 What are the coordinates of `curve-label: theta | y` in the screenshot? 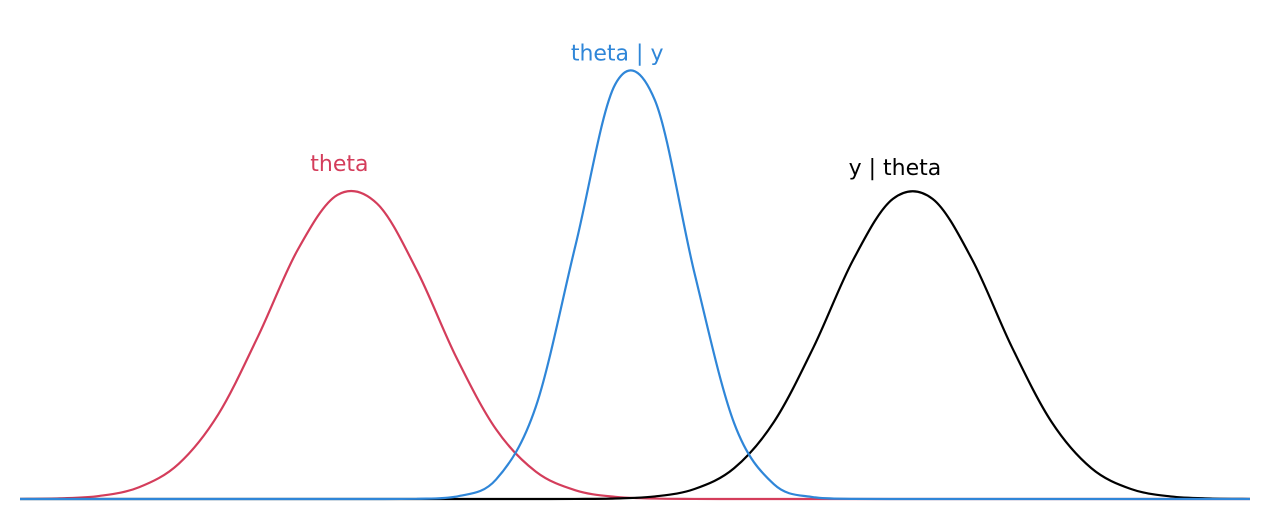 It's located at (617, 53).